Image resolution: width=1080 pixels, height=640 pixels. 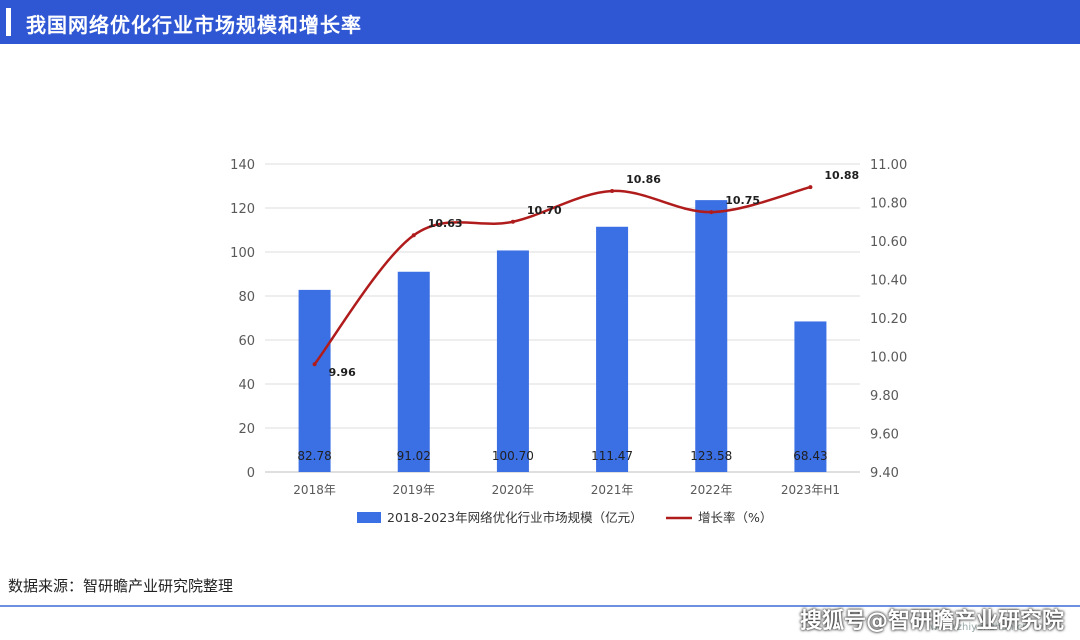 I want to click on x-tick-label: 2022年, so click(x=711, y=490).